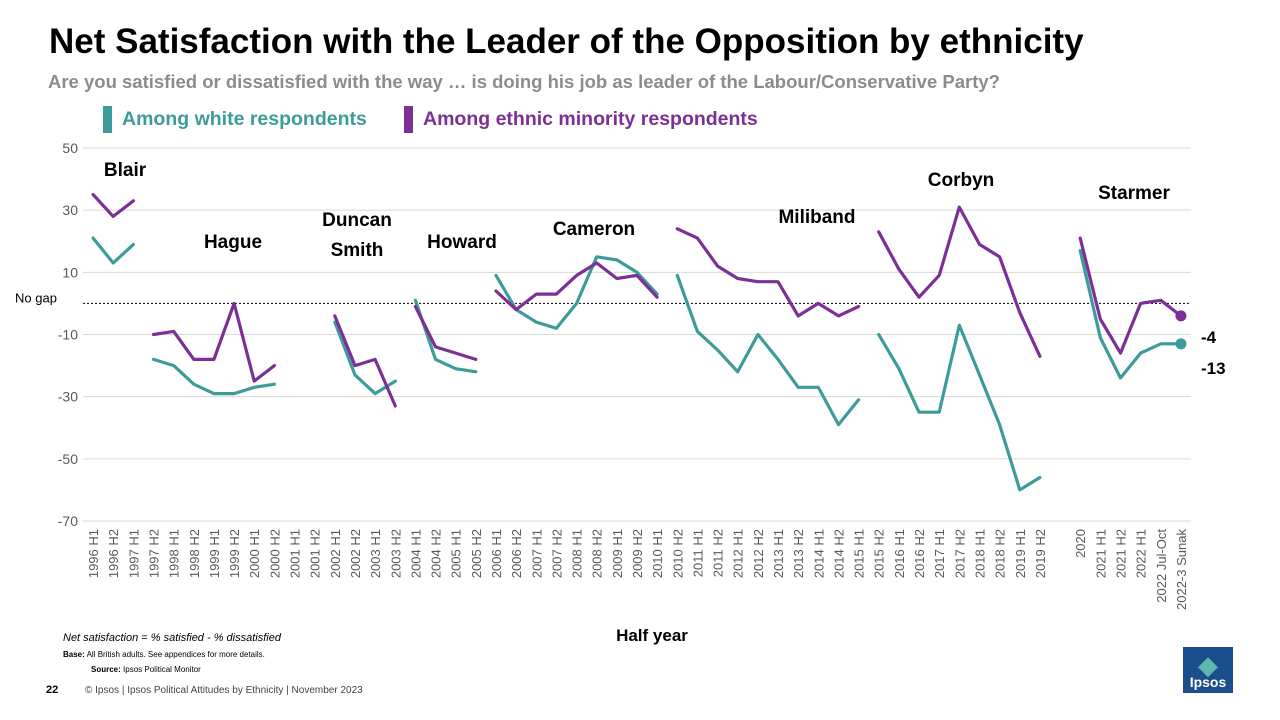 This screenshot has height=720, width=1280. I want to click on x-tick-label: 2010 H2, so click(677, 553).